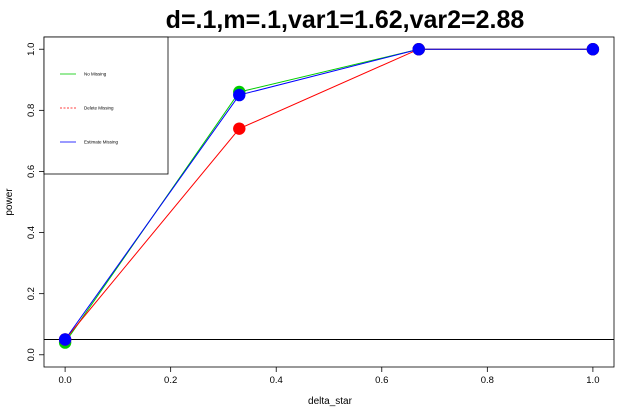 Image resolution: width=637 pixels, height=415 pixels. Describe the element at coordinates (381, 380) in the screenshot. I see `x-tick-label: 0.6` at that location.